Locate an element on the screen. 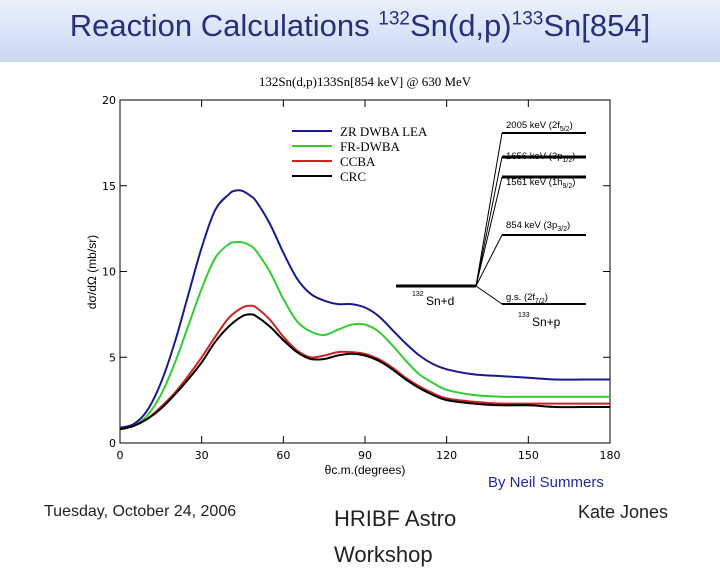 The height and width of the screenshot is (573, 720). entrance-mass-number: 132 is located at coordinates (418, 294).